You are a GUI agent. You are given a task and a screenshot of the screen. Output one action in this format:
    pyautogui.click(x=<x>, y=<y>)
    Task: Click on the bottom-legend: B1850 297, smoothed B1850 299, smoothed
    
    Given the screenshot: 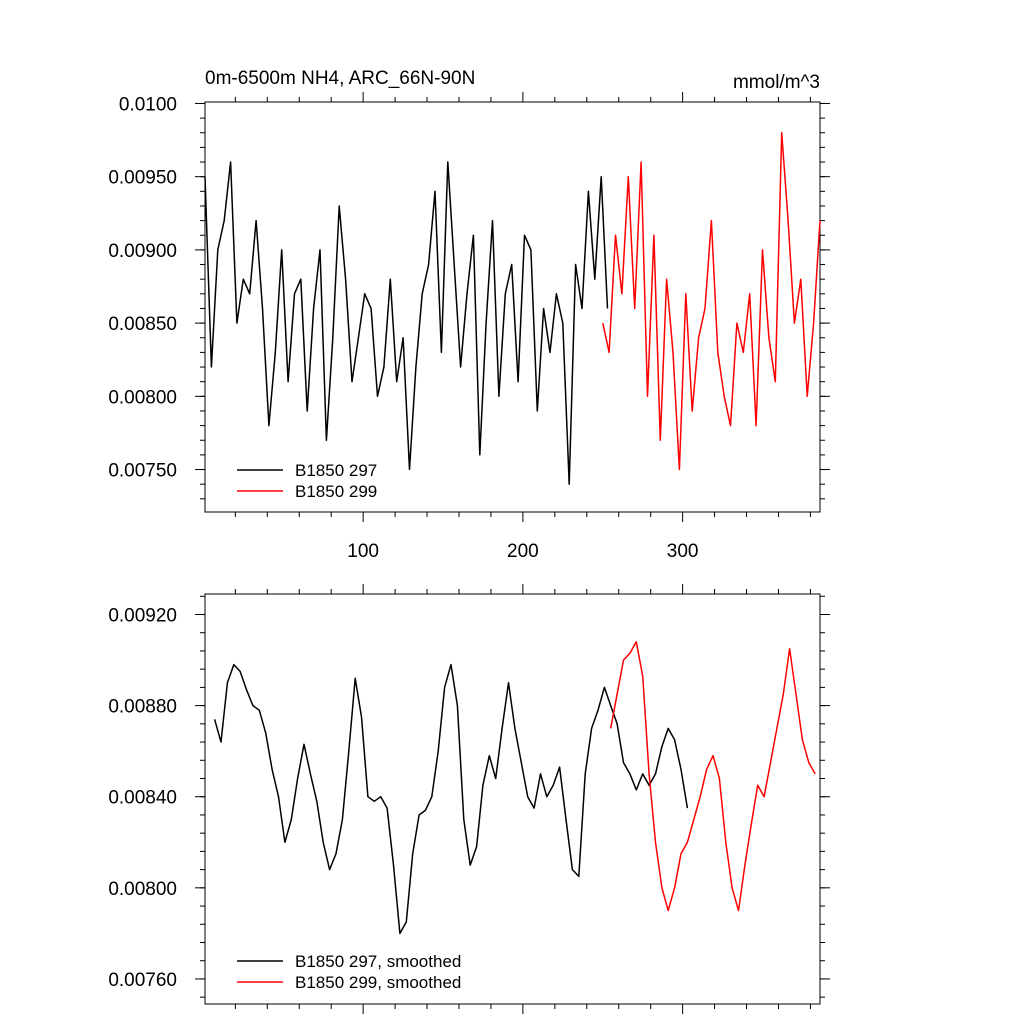 What is the action you would take?
    pyautogui.click(x=349, y=972)
    